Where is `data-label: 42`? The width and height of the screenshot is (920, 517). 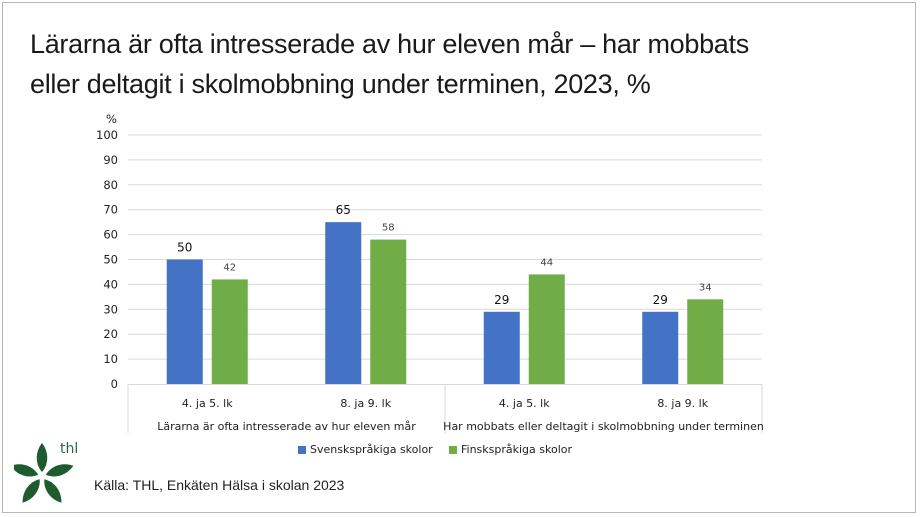 data-label: 42 is located at coordinates (229, 267).